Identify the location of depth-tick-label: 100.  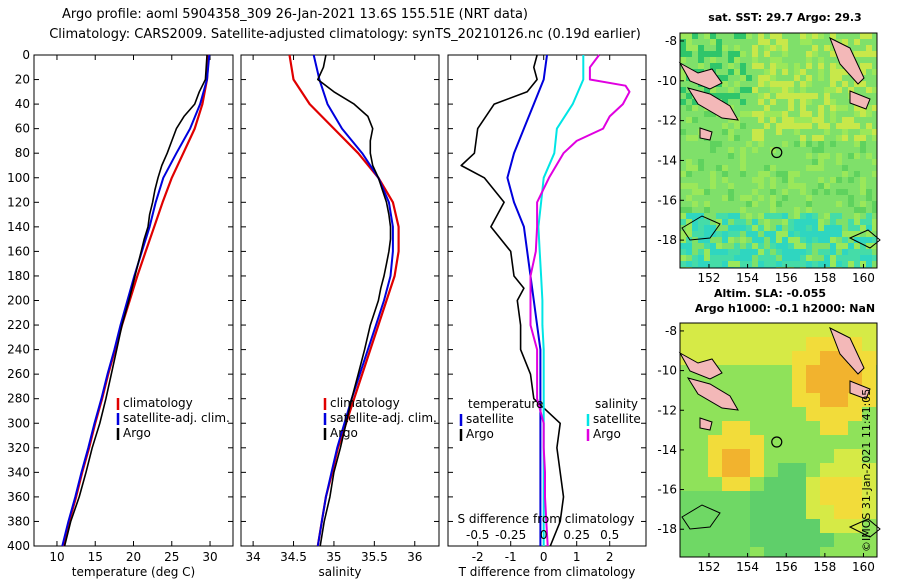
(18, 178).